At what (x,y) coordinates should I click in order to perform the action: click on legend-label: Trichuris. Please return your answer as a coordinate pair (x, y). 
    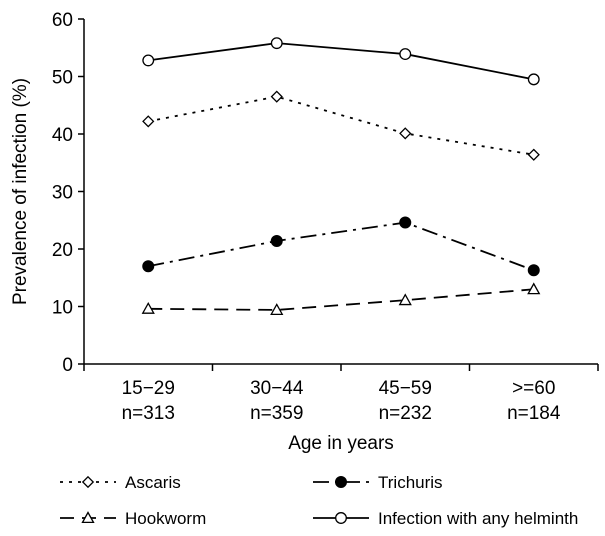
    Looking at the image, I should click on (410, 482).